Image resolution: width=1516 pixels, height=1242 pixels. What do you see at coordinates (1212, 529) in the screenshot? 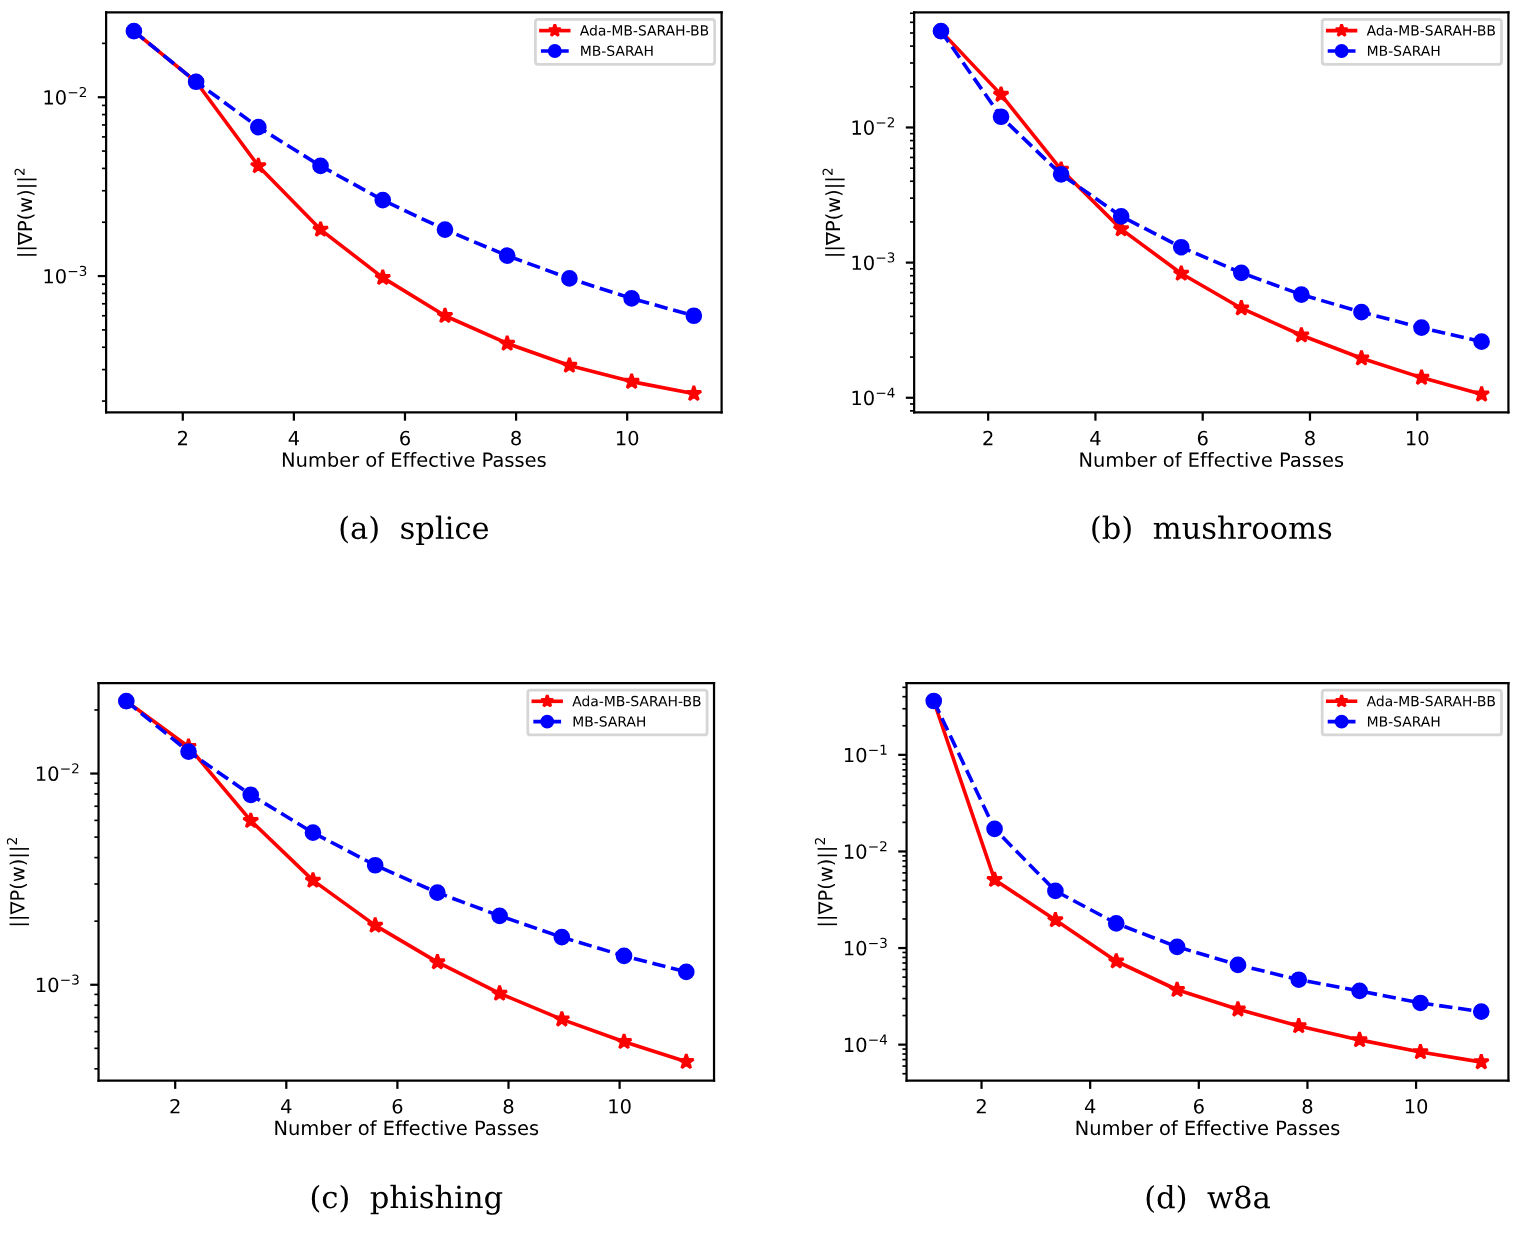
I see `text: (b) mushrooms` at bounding box center [1212, 529].